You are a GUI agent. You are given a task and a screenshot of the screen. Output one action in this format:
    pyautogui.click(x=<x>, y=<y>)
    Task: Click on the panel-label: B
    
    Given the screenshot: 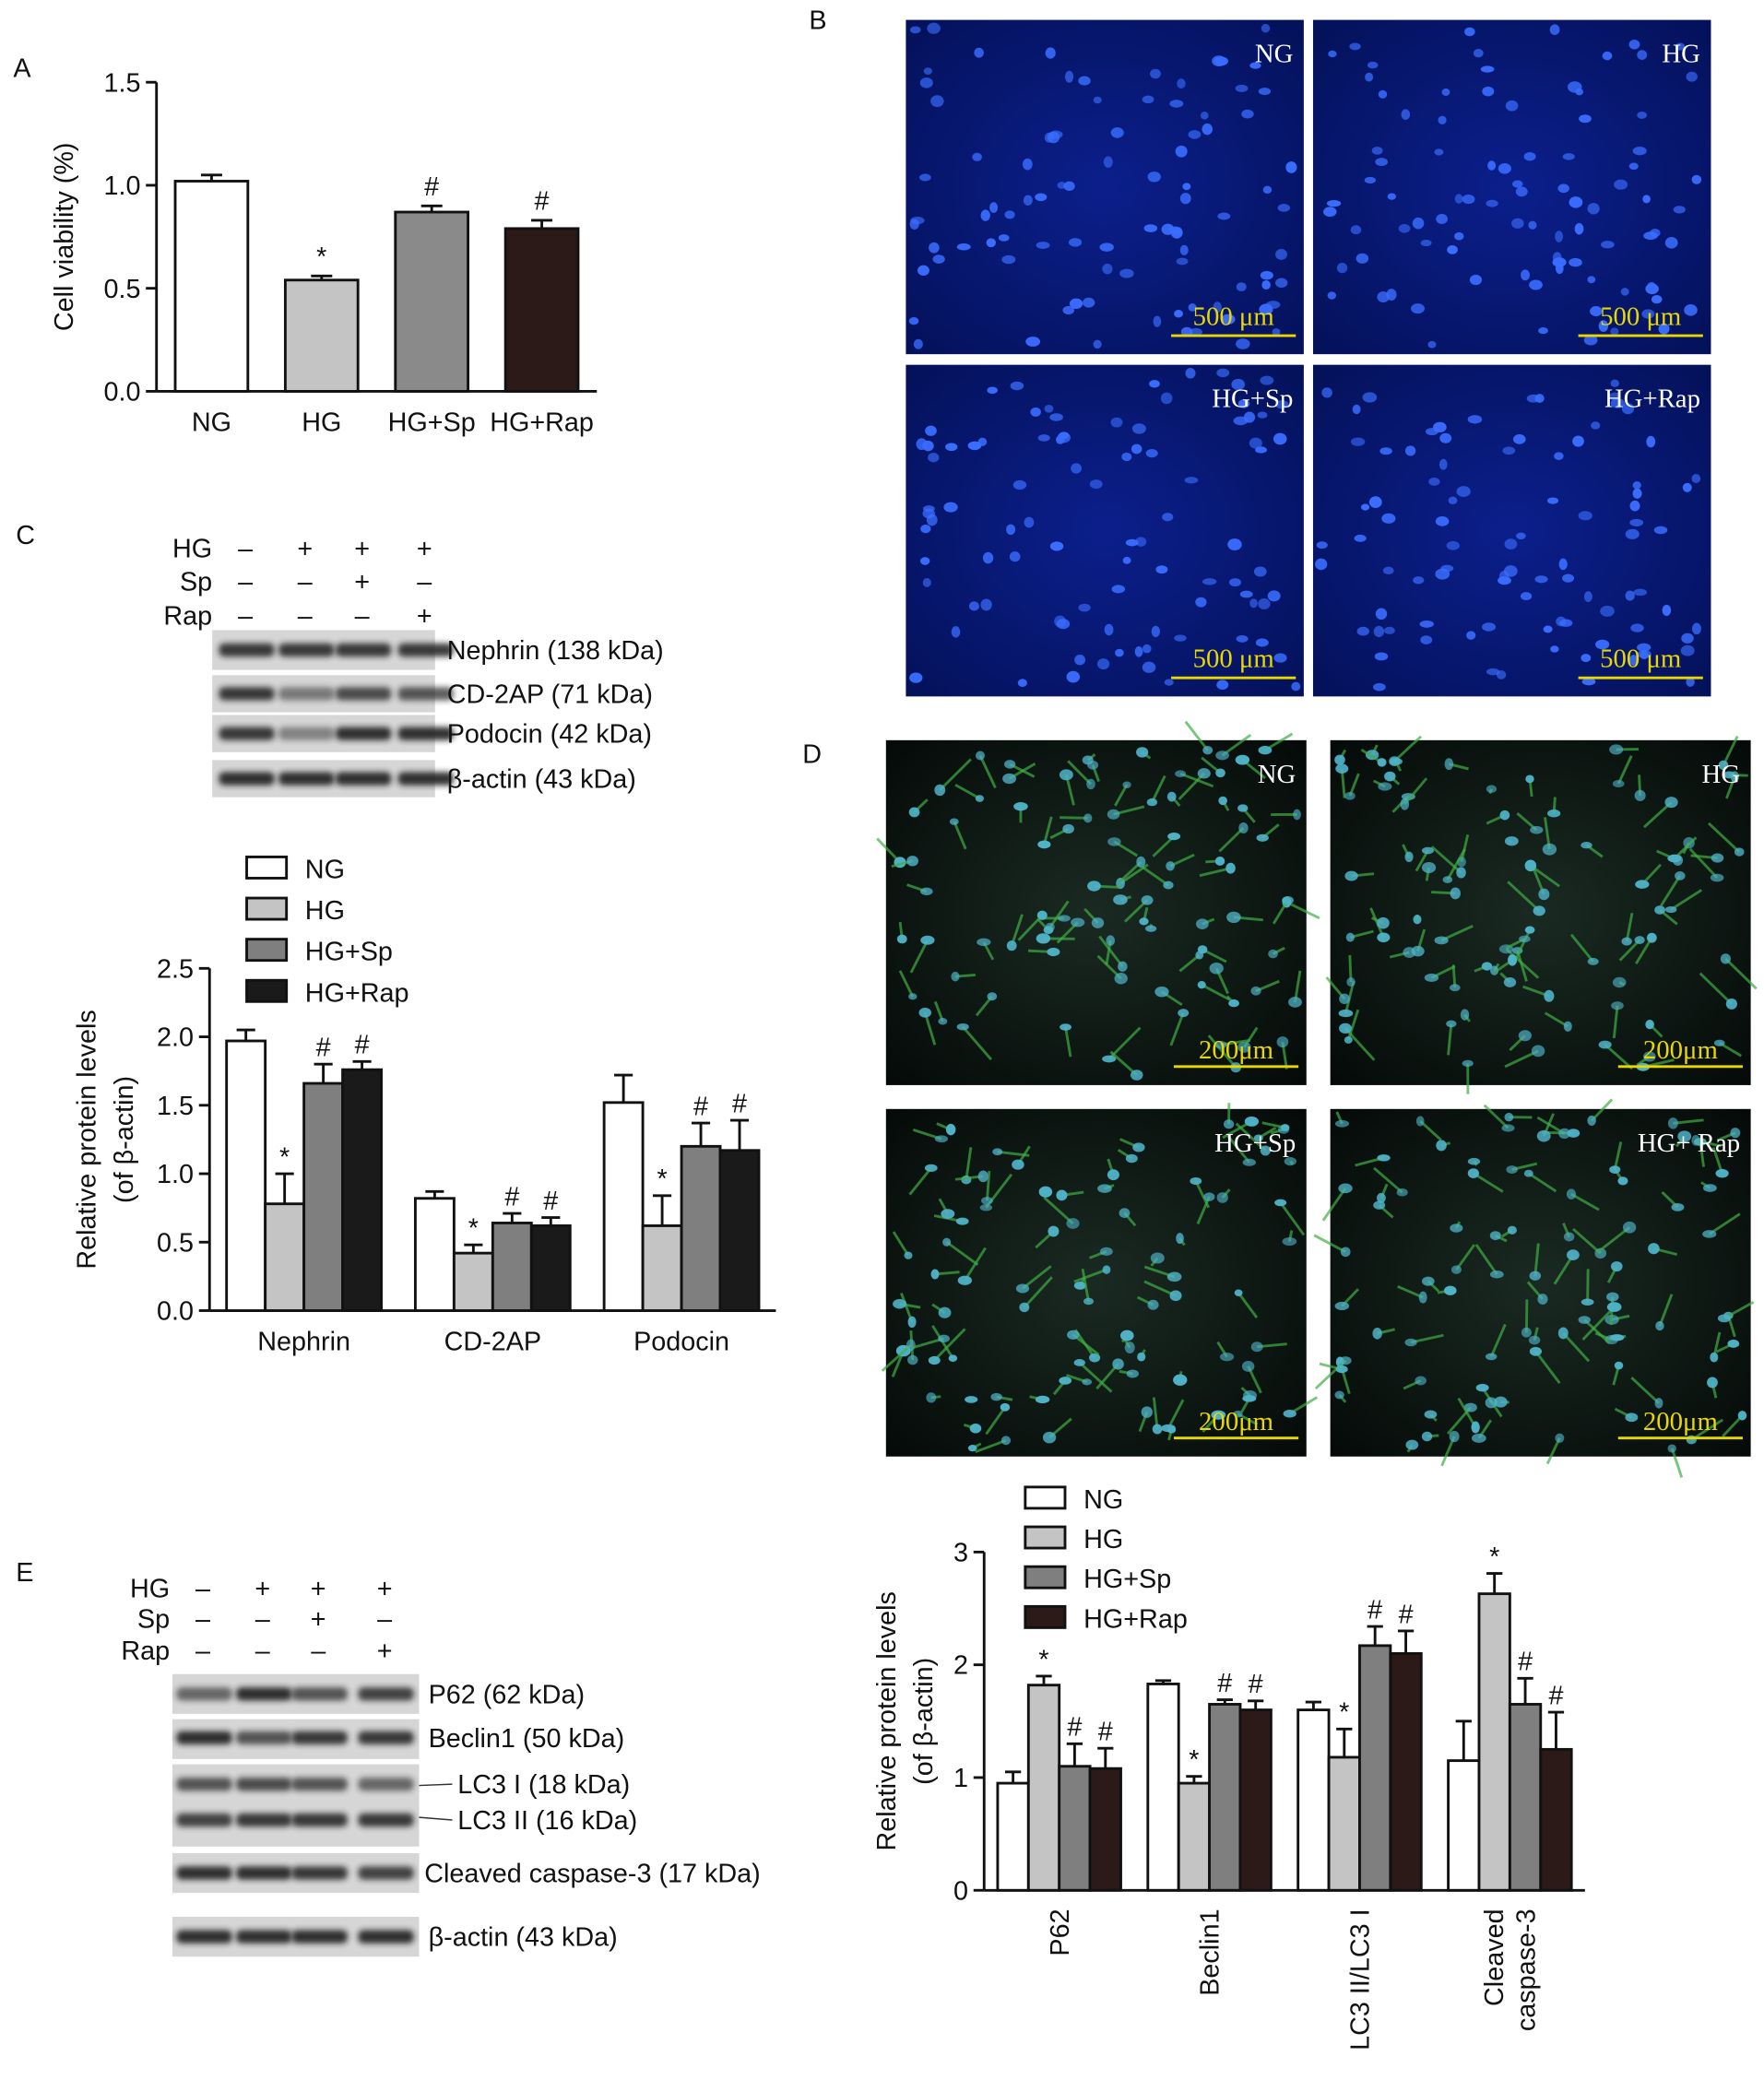 What is the action you would take?
    pyautogui.click(x=817, y=21)
    